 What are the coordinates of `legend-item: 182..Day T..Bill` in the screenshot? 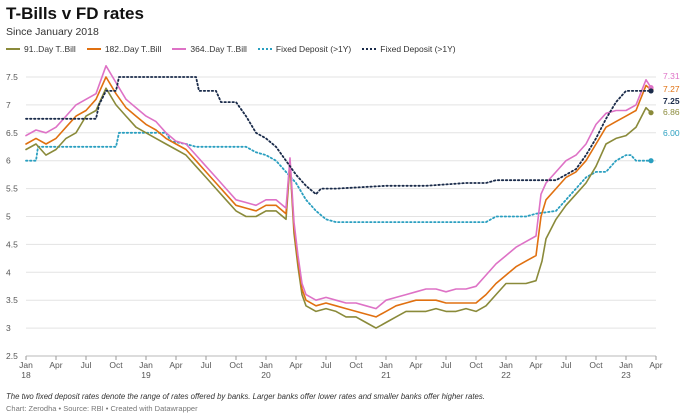 It's located at (124, 49).